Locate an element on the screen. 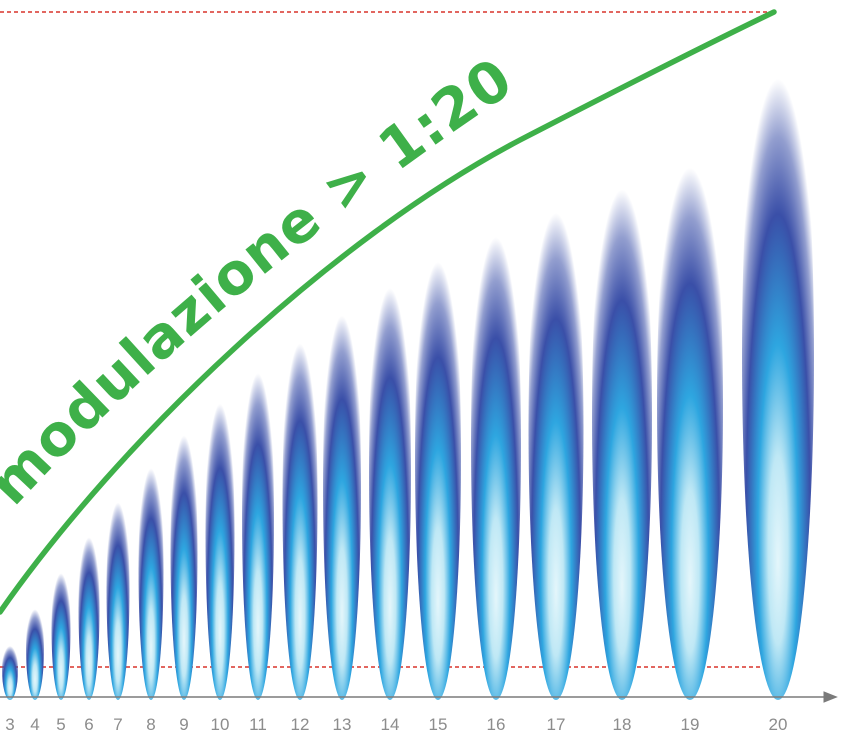  tick-label-8: 8 is located at coordinates (150, 724).